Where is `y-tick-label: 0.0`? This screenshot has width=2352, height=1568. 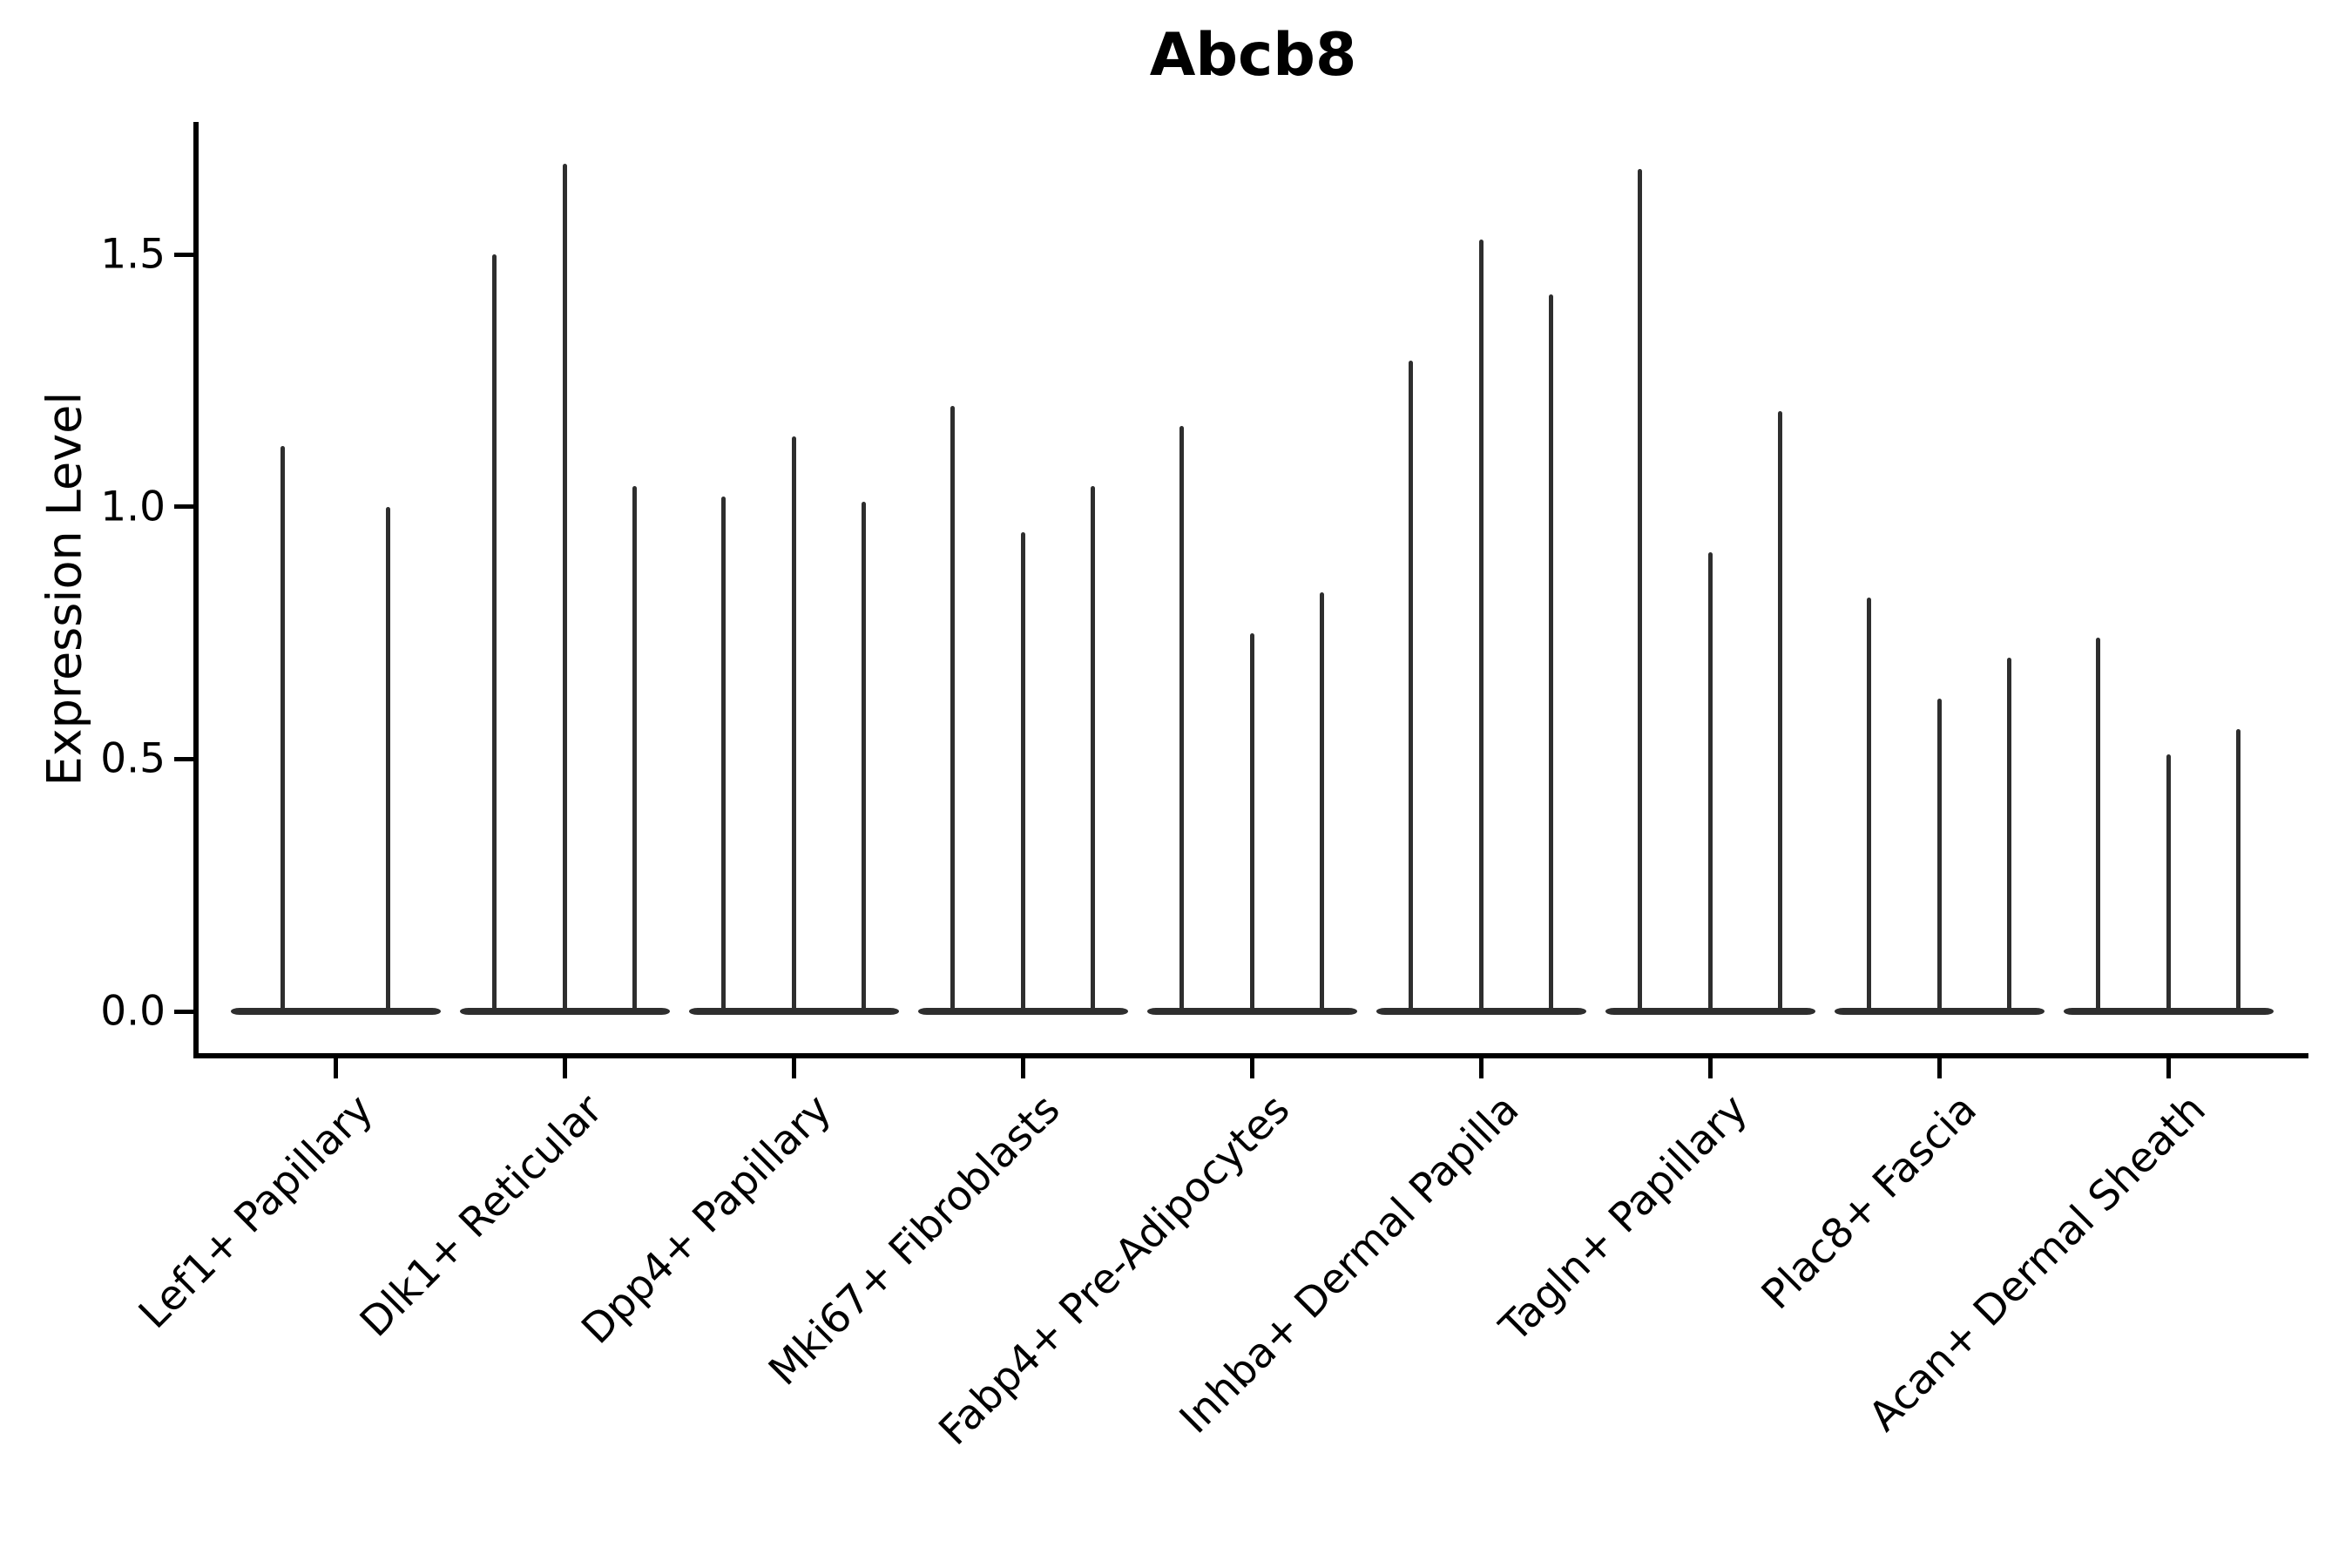
y-tick-label: 0.0 is located at coordinates (133, 1012).